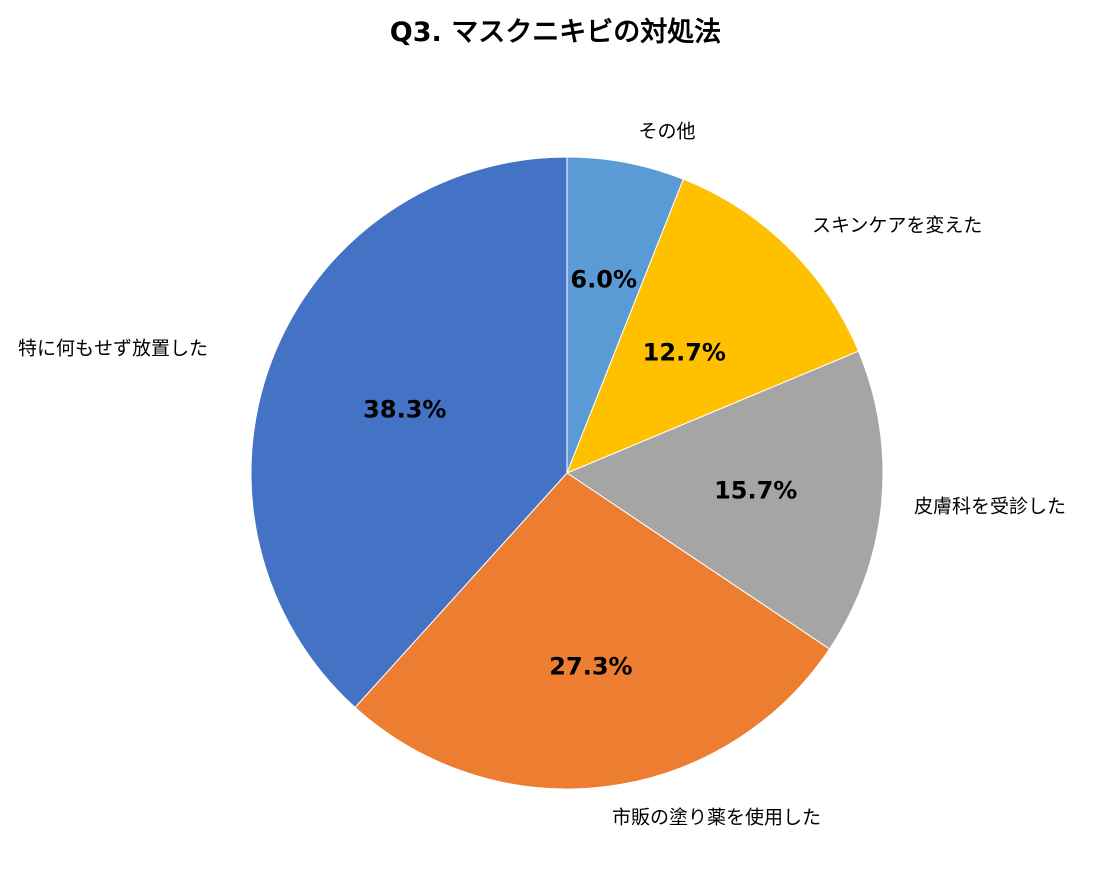  Describe the element at coordinates (404, 410) in the screenshot. I see `slice-value-label: 38.3%` at that location.